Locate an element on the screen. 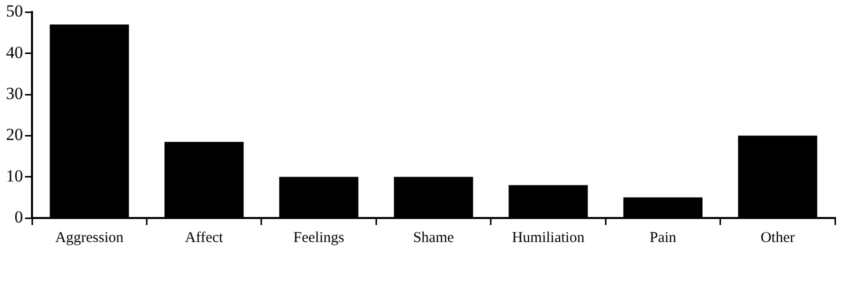 The width and height of the screenshot is (847, 306). y-tick-label: 40 is located at coordinates (14, 52).